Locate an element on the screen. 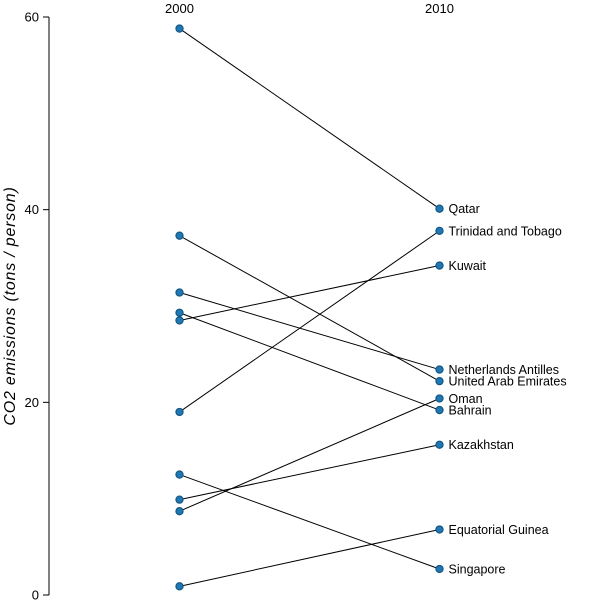 The image size is (600, 600). dot-trinidad-and-tobago-2000 is located at coordinates (179, 412).